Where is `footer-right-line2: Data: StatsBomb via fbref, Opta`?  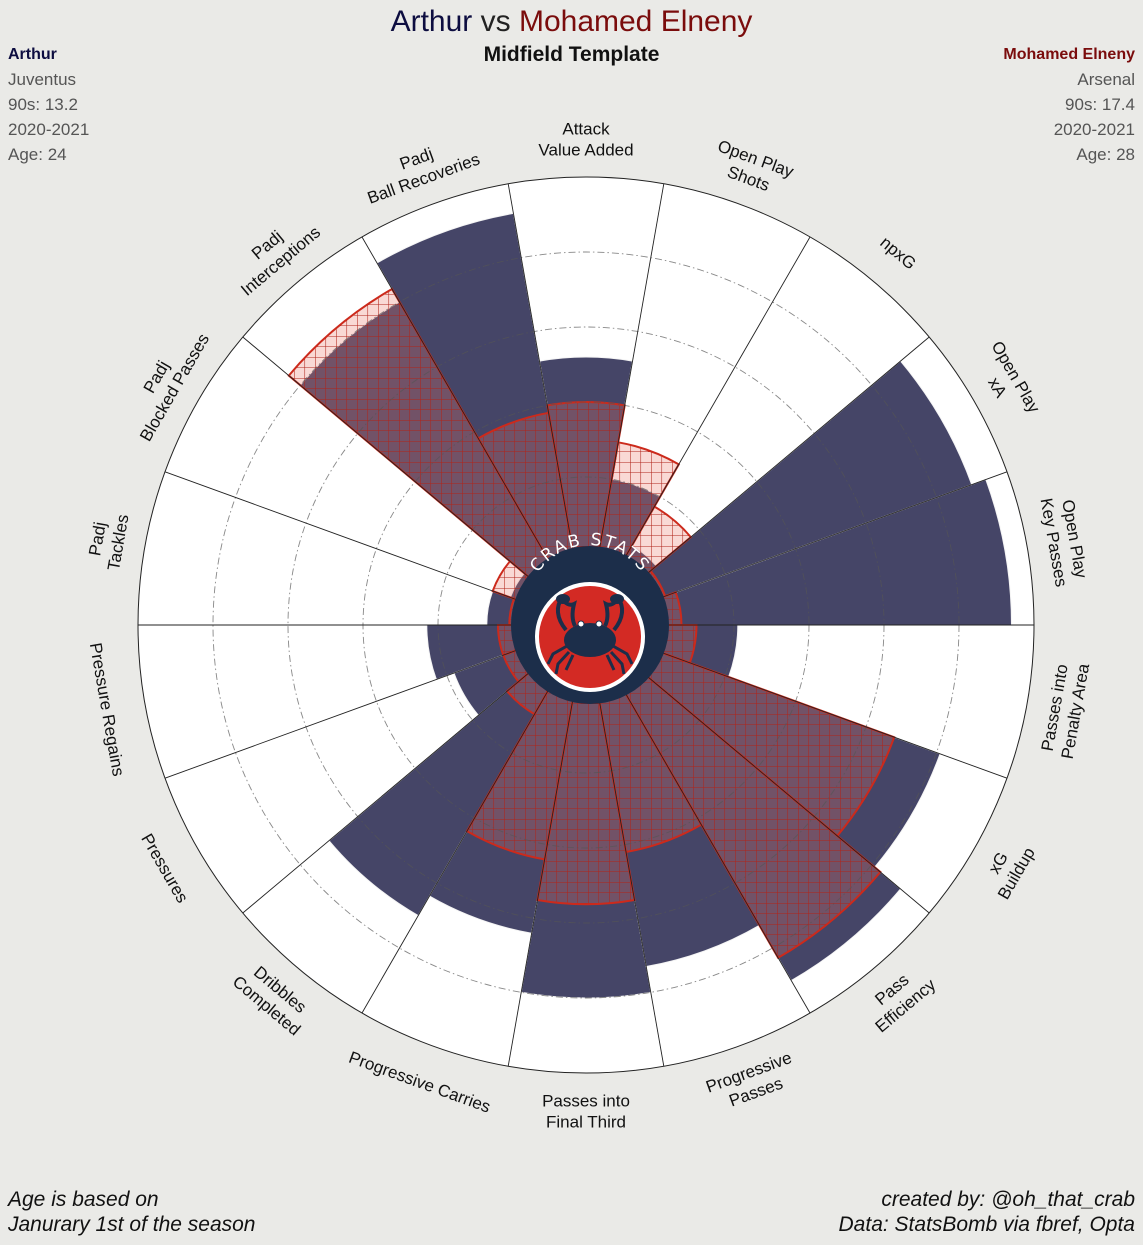 footer-right-line2: Data: StatsBomb via fbref, Opta is located at coordinates (986, 1224).